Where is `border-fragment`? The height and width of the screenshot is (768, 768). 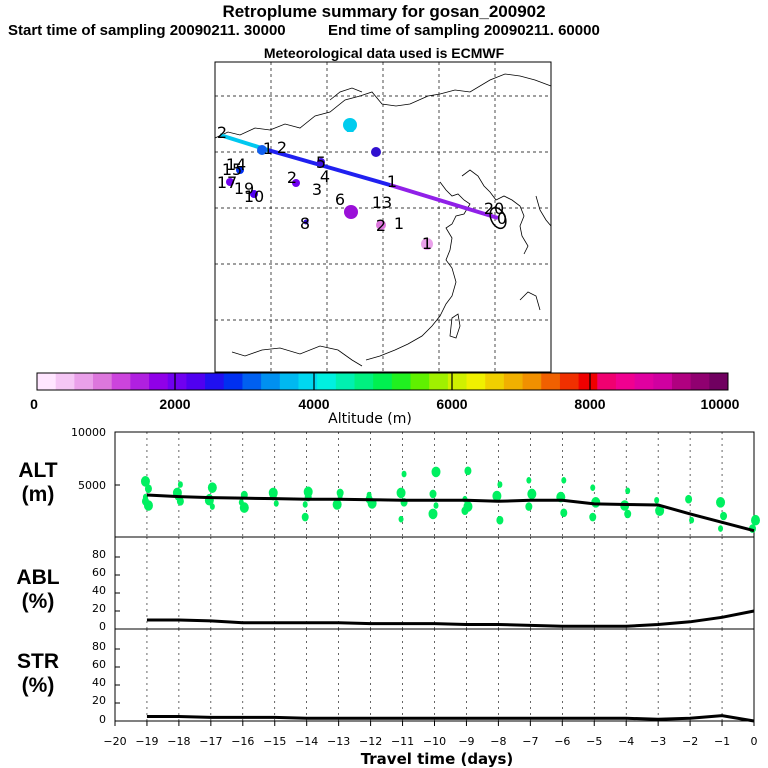 border-fragment is located at coordinates (346, 94).